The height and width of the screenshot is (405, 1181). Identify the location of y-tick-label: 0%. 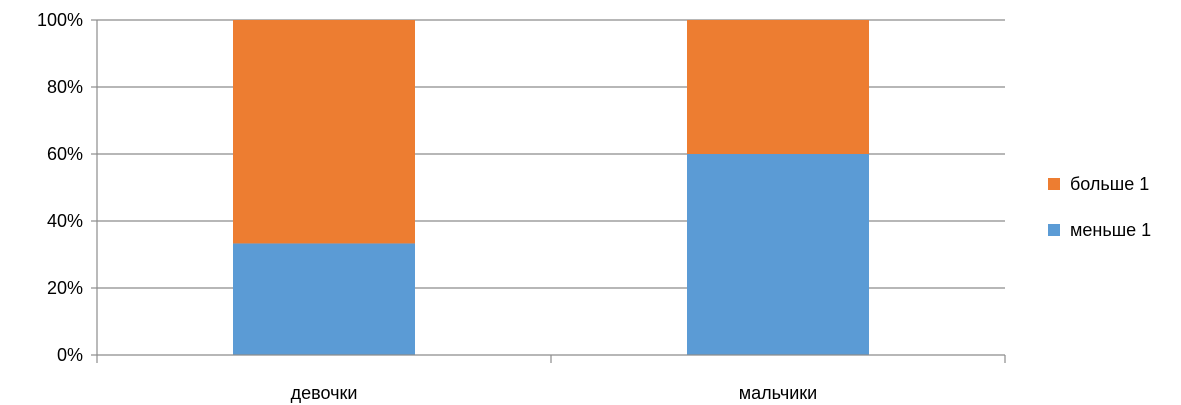
(70, 355).